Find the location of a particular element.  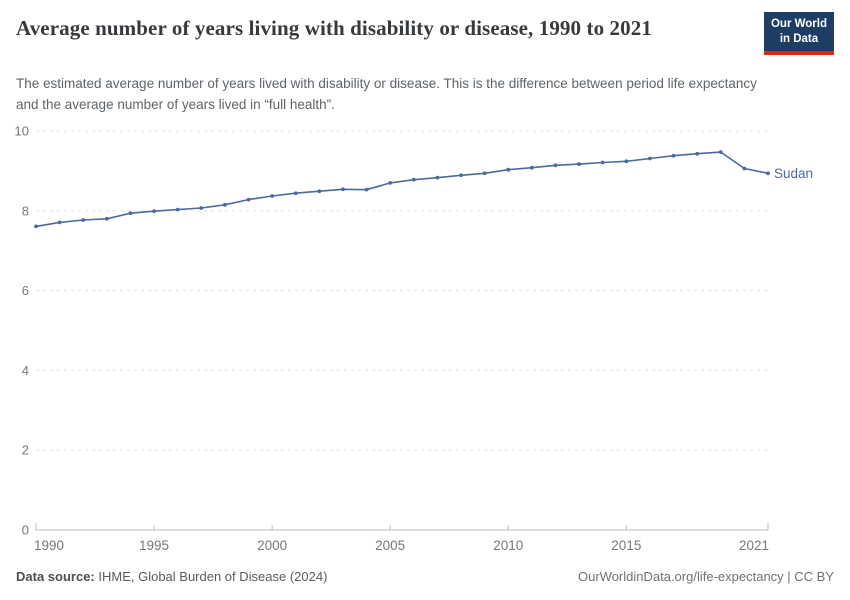

data-point-2010 is located at coordinates (508, 169).